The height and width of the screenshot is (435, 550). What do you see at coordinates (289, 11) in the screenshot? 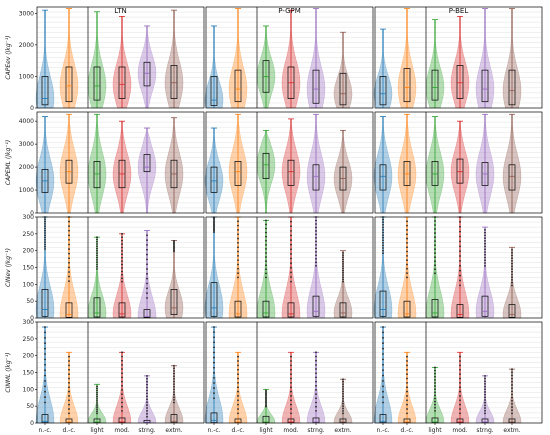
I see `column-title-P-GPM: P-GPM` at bounding box center [289, 11].